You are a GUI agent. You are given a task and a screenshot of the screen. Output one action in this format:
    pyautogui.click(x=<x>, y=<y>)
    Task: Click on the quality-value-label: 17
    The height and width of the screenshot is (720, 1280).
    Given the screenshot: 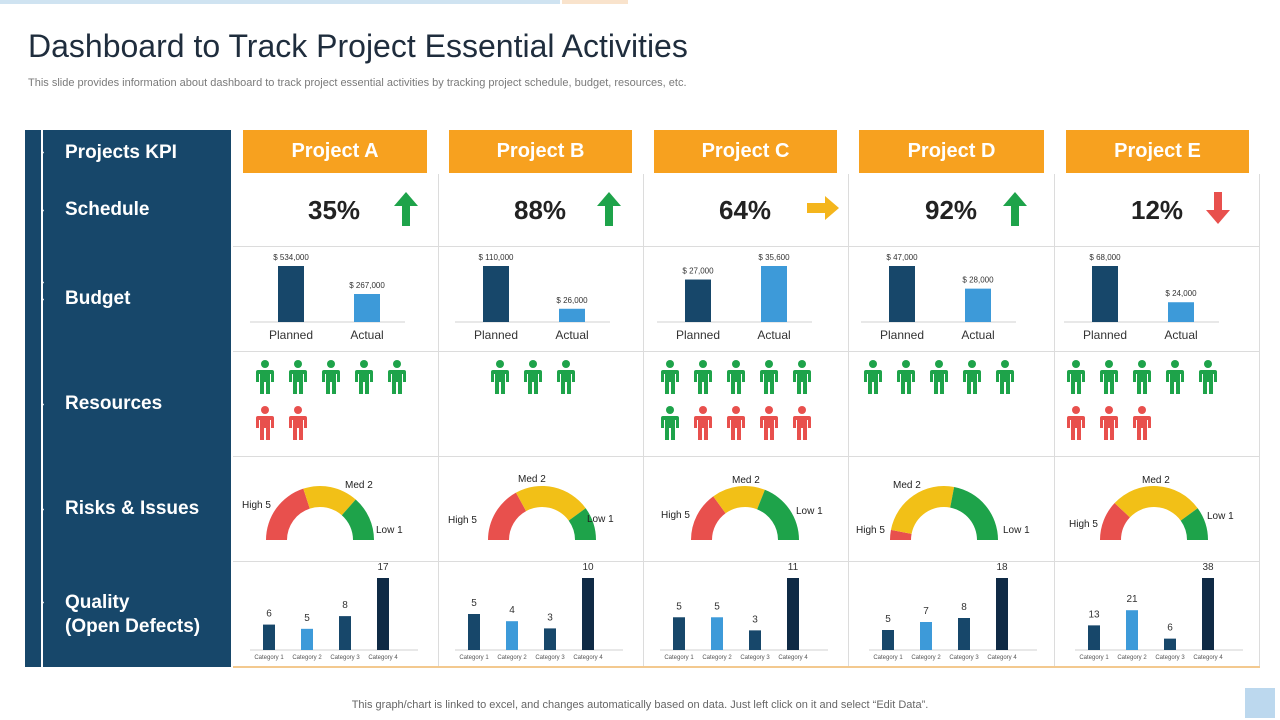 What is the action you would take?
    pyautogui.click(x=383, y=567)
    